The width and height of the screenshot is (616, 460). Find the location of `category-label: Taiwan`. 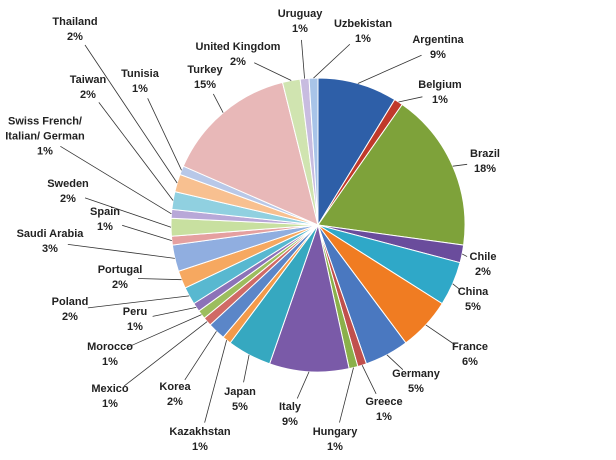

category-label: Taiwan is located at coordinates (88, 80).